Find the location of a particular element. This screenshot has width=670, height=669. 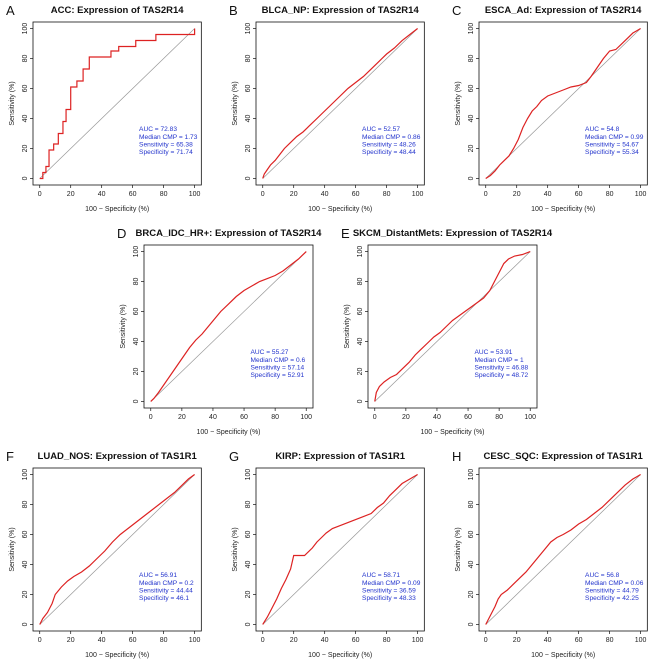

auc-stat: AUC = 52.57 is located at coordinates (381, 129).